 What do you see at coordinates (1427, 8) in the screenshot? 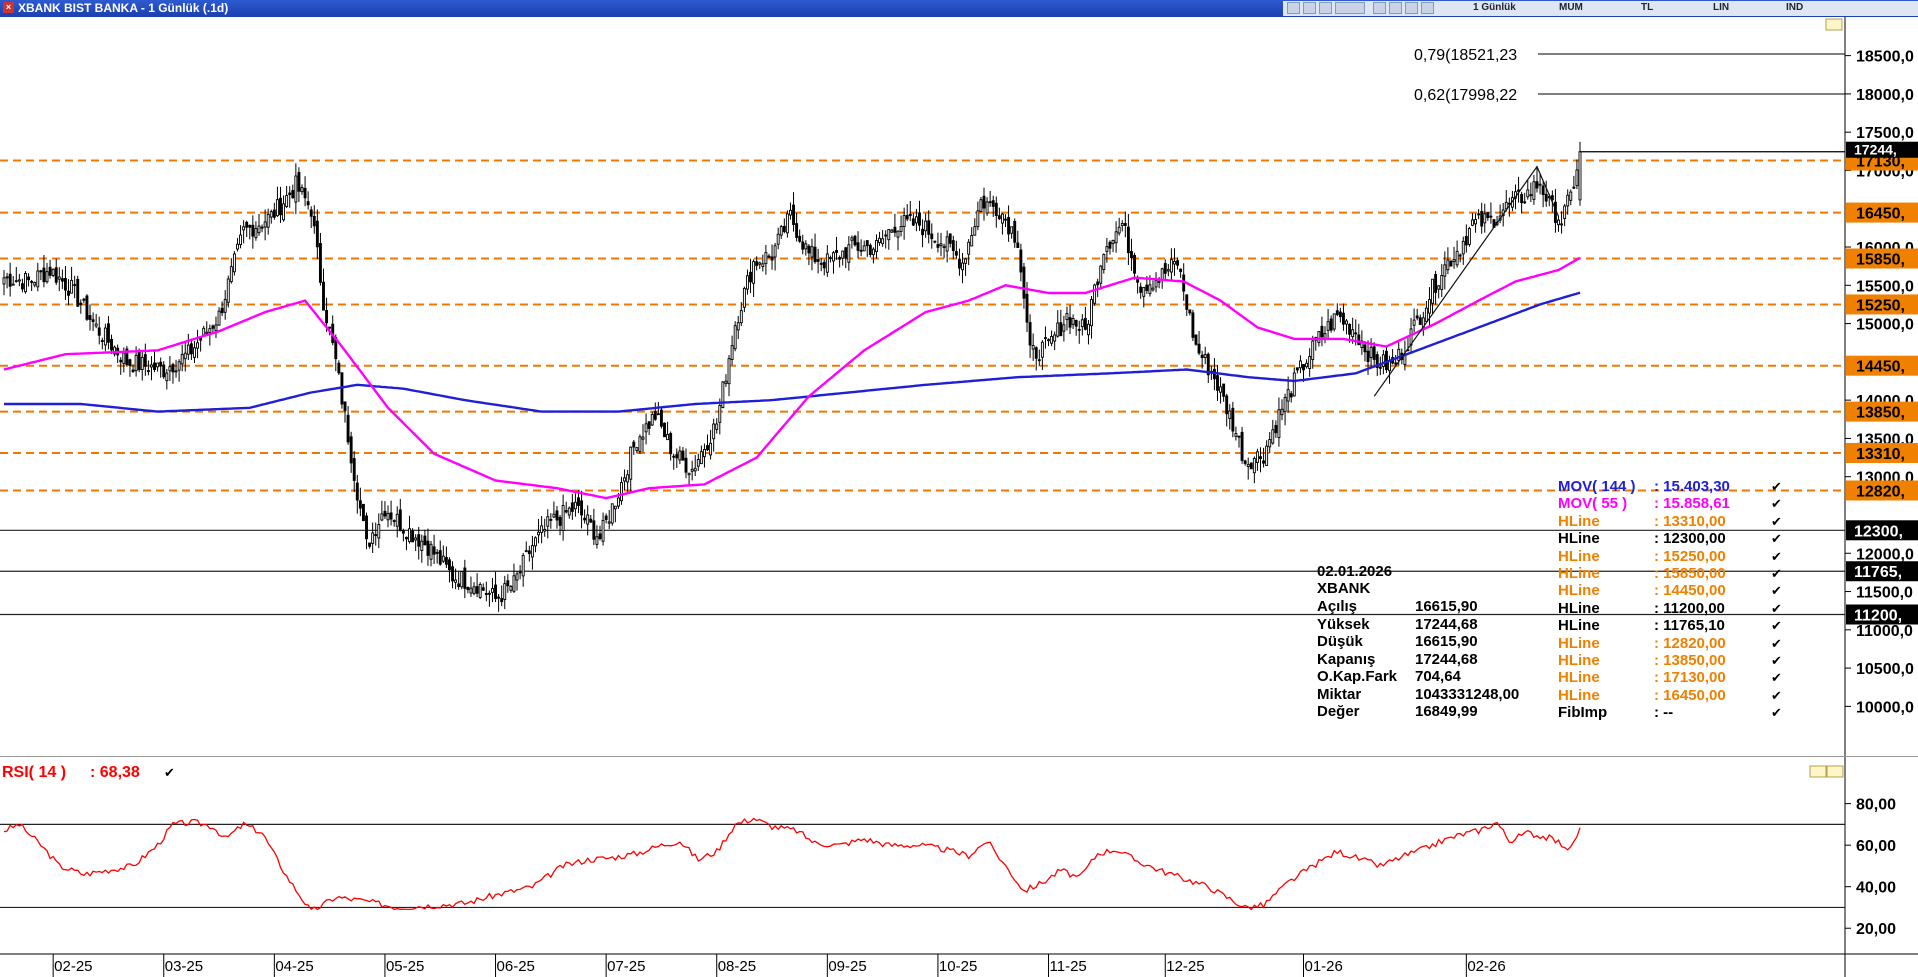
I see `link-icon` at bounding box center [1427, 8].